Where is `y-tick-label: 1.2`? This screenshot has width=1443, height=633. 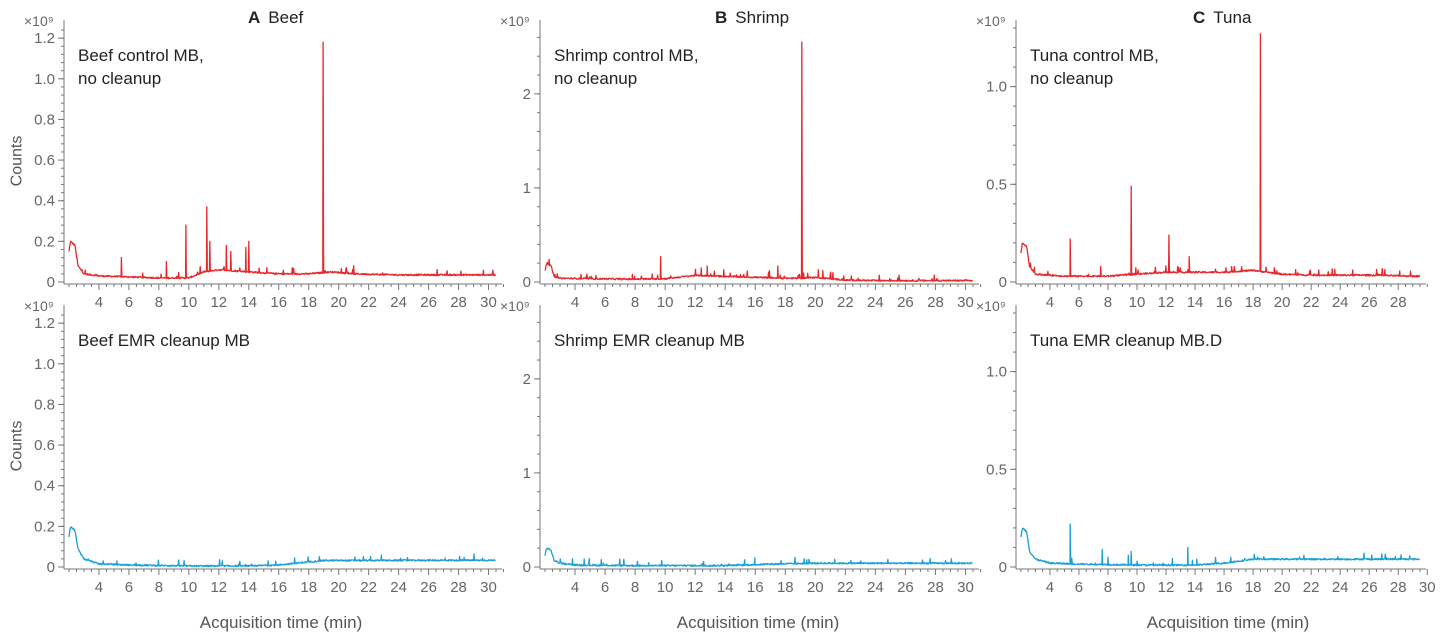
y-tick-label: 1.2 is located at coordinates (44, 323).